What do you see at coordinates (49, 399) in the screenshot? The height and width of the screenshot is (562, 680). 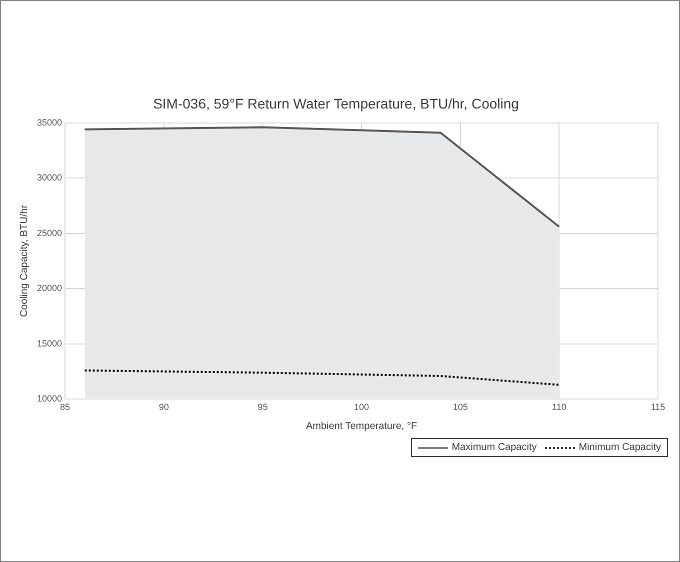 I see `y-tick-label: 10000` at bounding box center [49, 399].